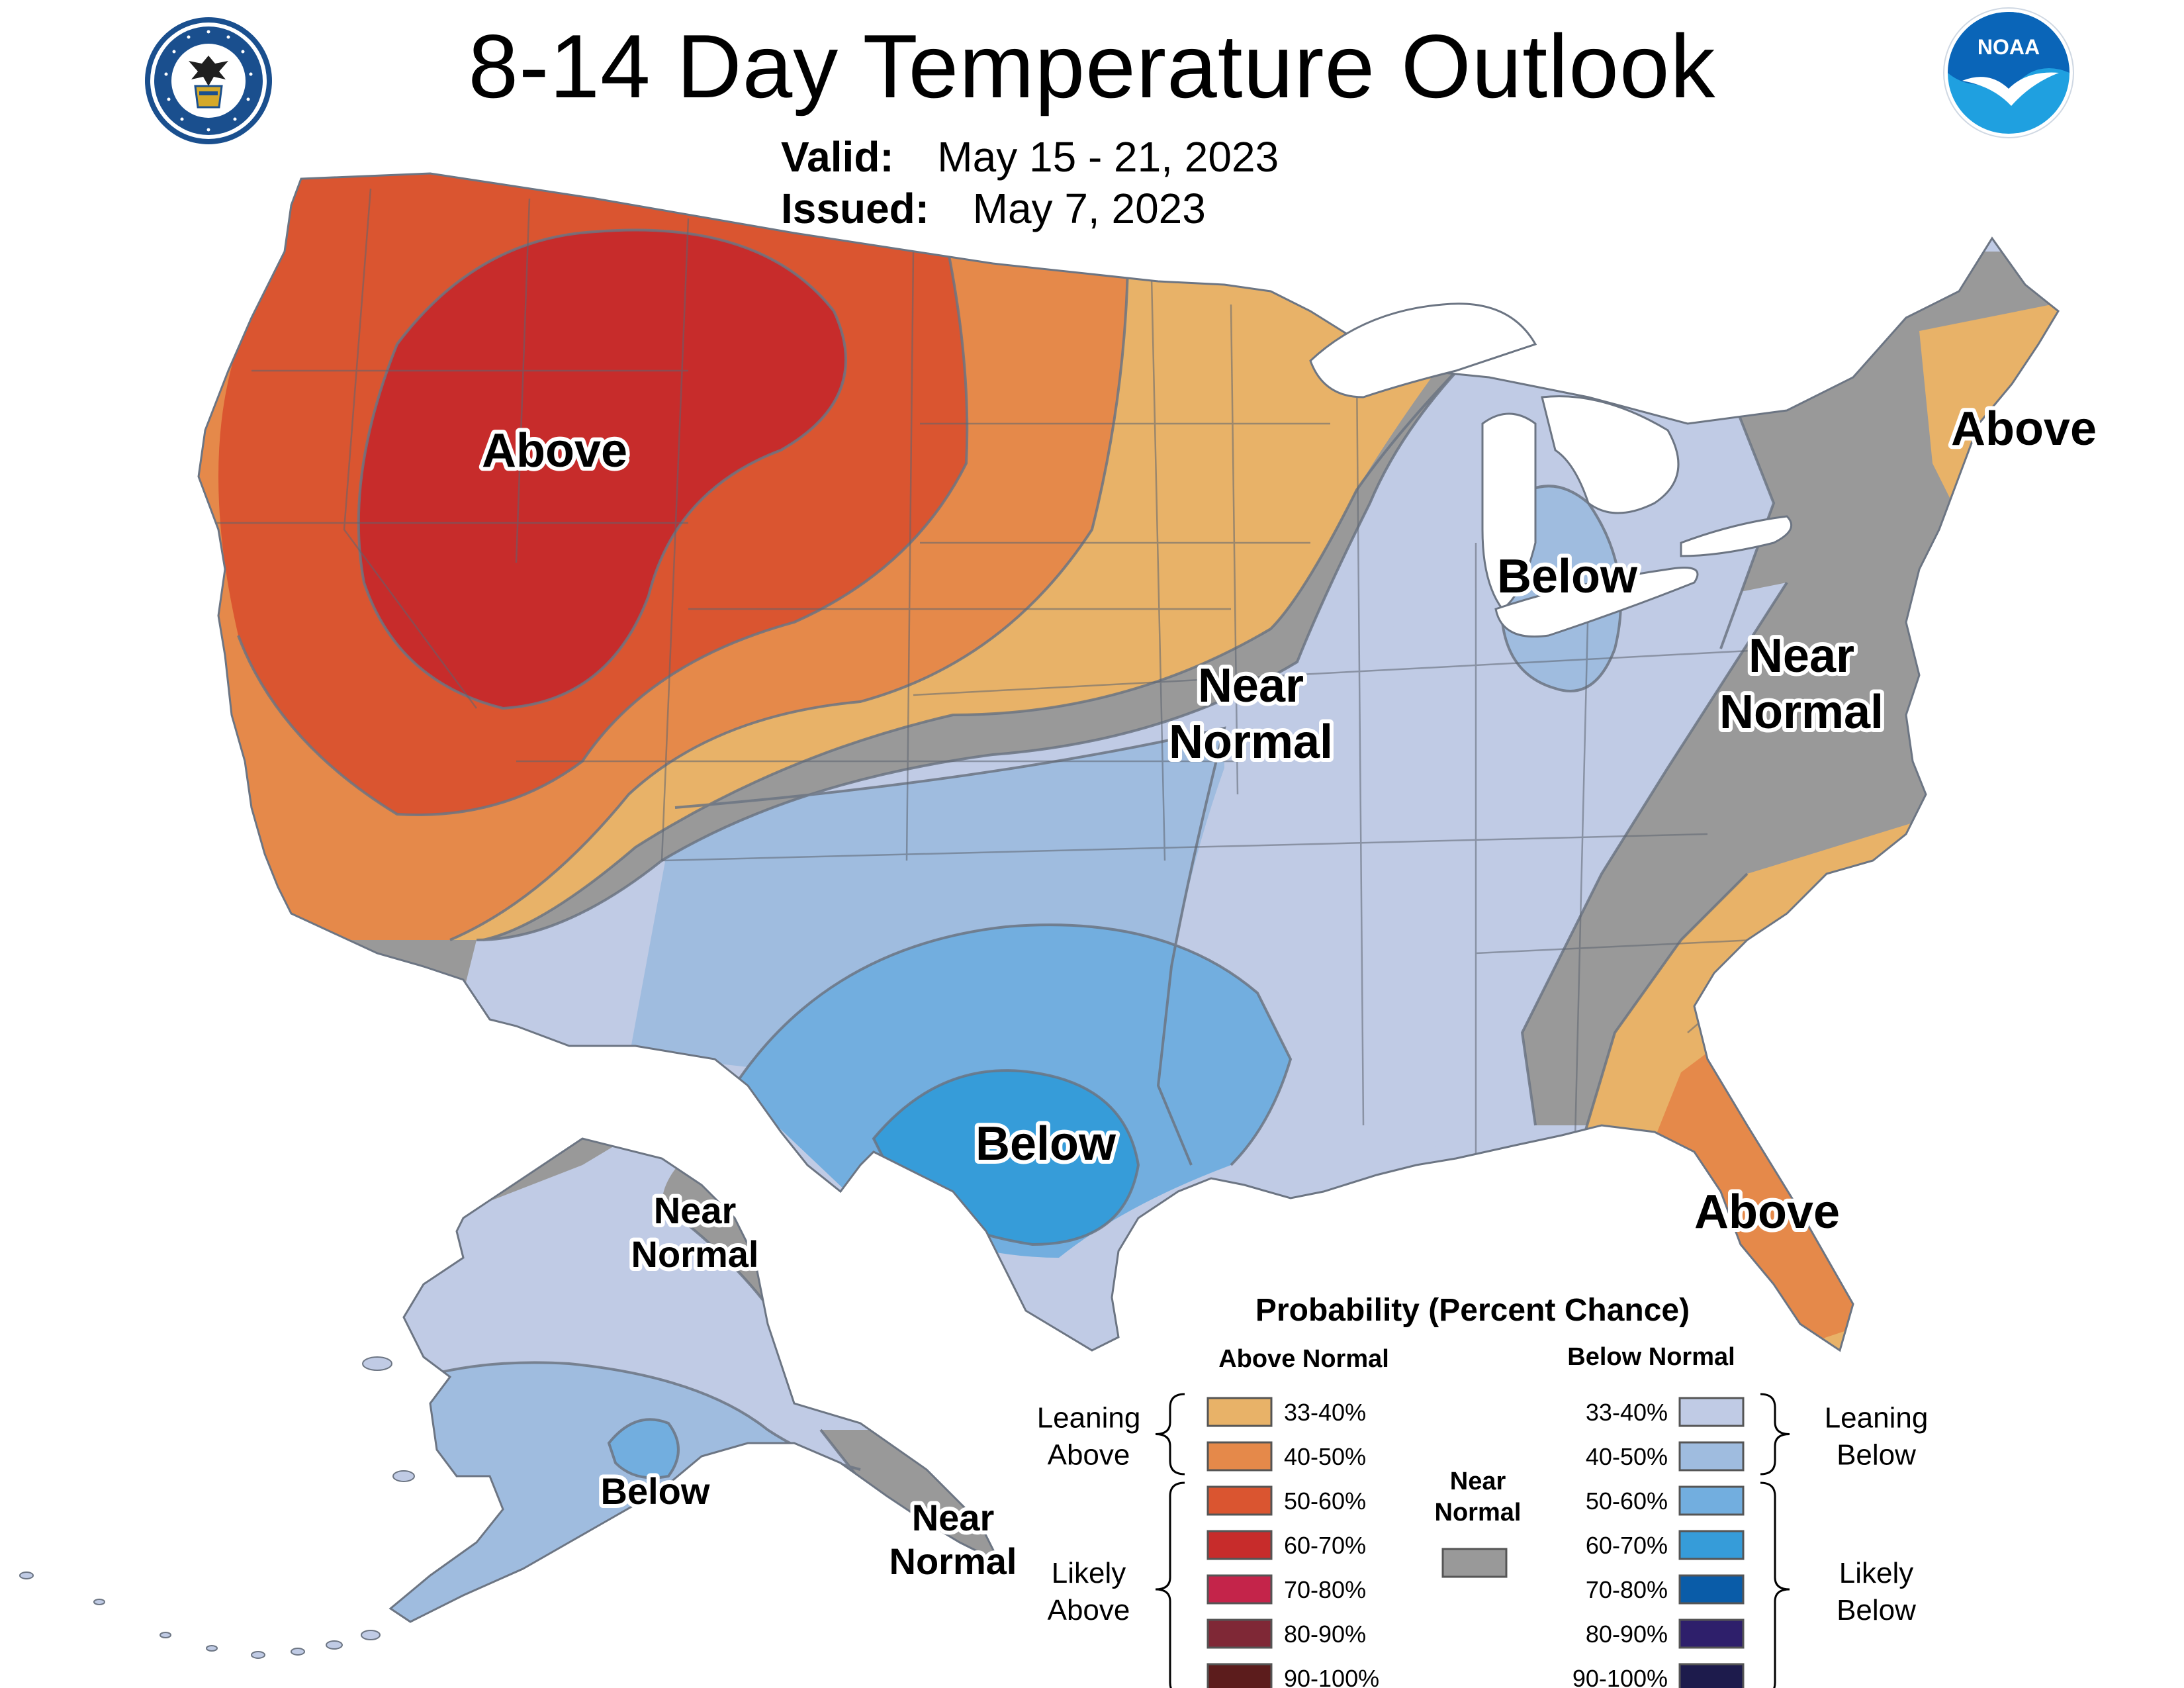  What do you see at coordinates (695, 1210) in the screenshot?
I see `label-ak-near-normal-north-line1: Near` at bounding box center [695, 1210].